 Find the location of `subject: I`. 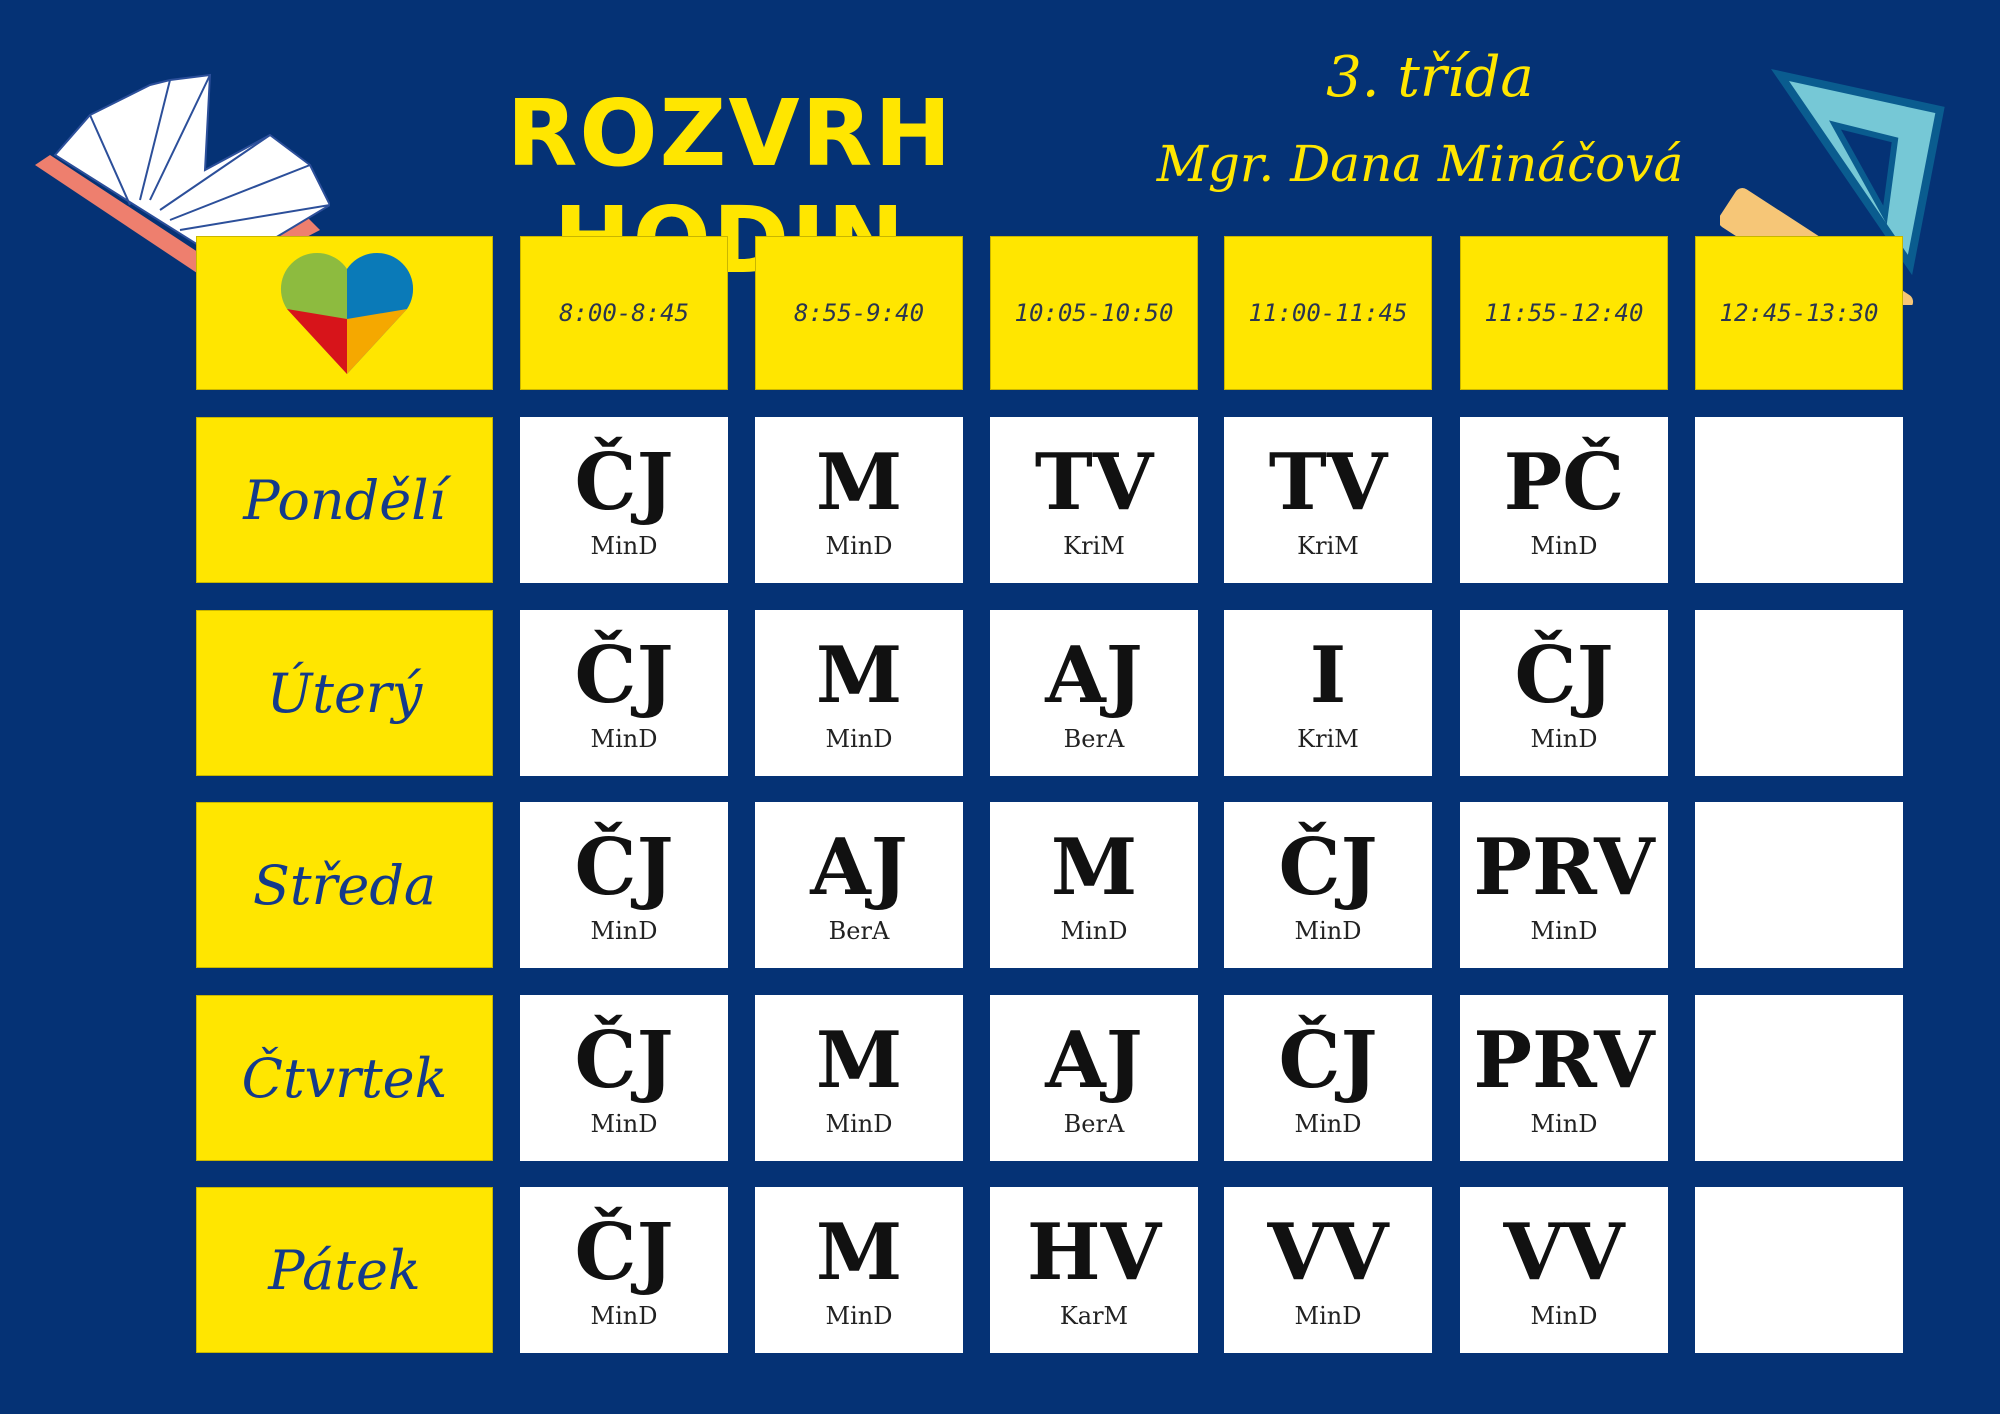

subject: I is located at coordinates (1328, 675).